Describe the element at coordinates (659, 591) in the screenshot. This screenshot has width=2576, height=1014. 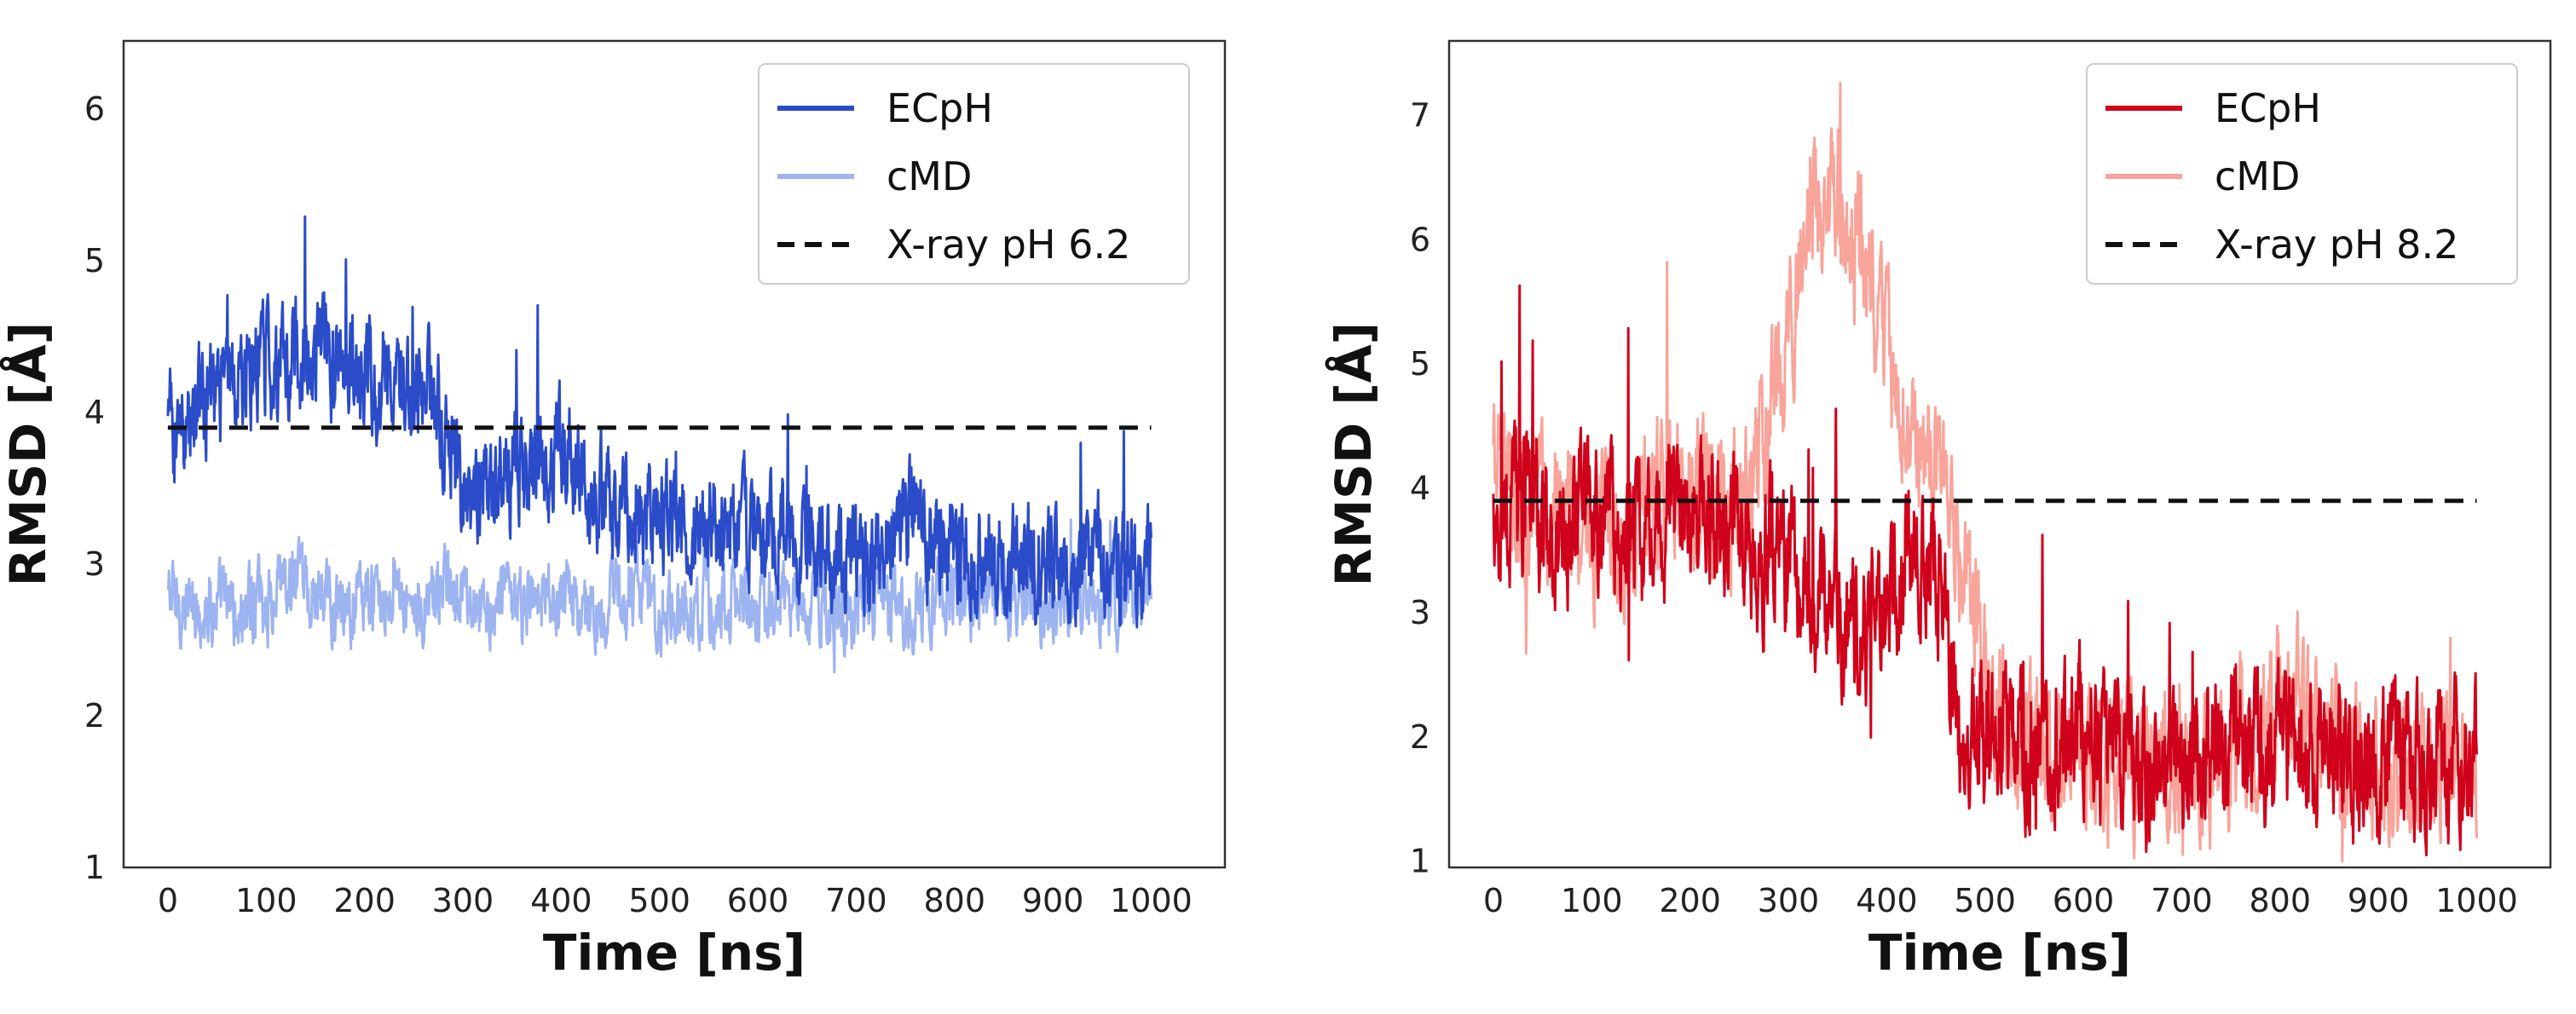
I see `series-line-cmd` at that location.